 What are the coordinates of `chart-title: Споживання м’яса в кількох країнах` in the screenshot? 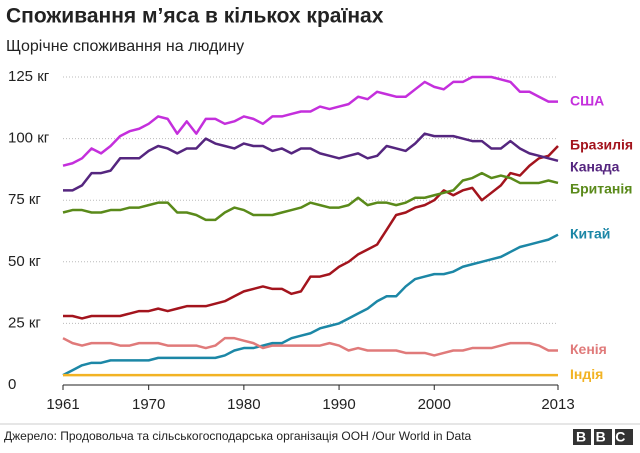 It's located at (195, 16).